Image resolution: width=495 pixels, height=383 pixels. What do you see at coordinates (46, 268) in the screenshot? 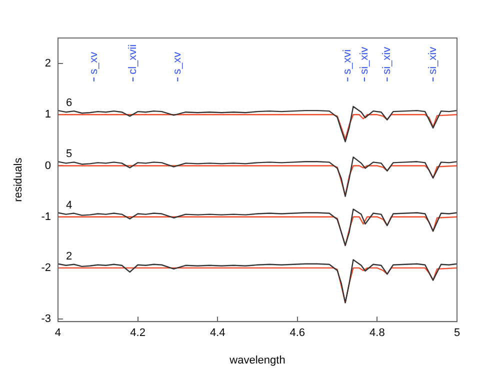
I see `y-tick-label: -2` at bounding box center [46, 268].